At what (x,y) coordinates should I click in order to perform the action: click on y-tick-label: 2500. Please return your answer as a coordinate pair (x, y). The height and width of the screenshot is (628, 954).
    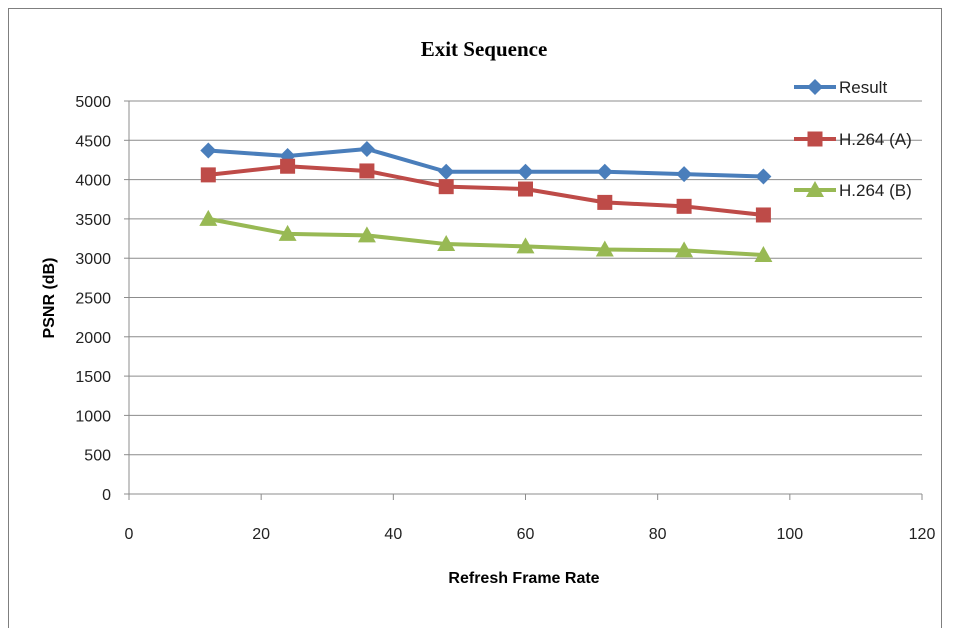
    Looking at the image, I should click on (93, 299).